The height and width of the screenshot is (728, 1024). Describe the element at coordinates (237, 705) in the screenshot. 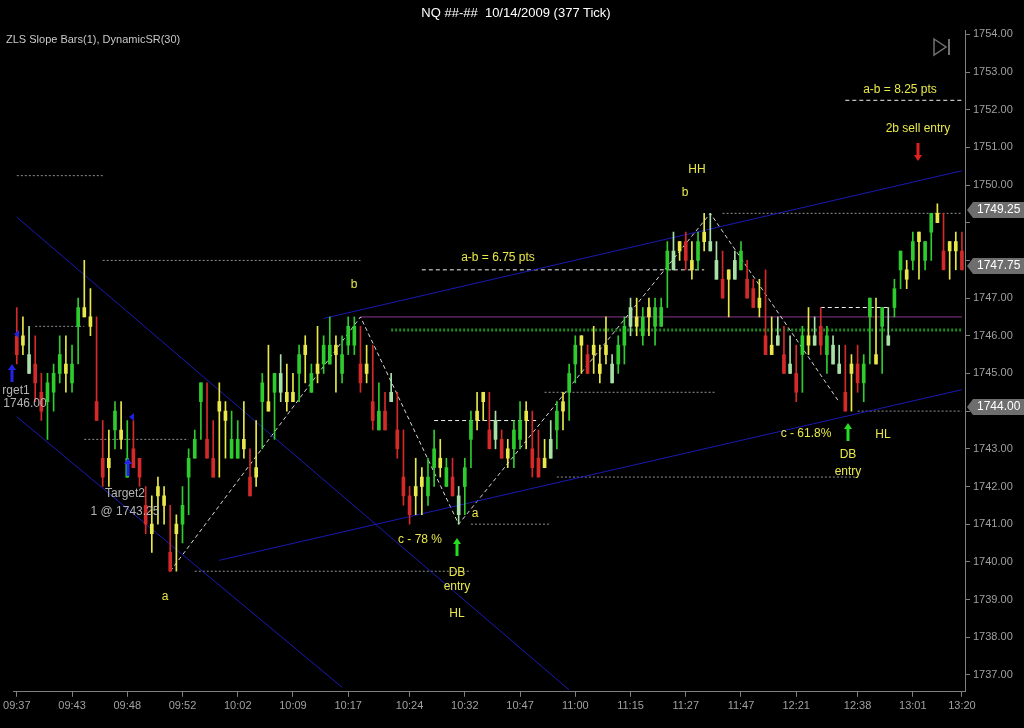

I see `x-tick-label: 10:02` at that location.